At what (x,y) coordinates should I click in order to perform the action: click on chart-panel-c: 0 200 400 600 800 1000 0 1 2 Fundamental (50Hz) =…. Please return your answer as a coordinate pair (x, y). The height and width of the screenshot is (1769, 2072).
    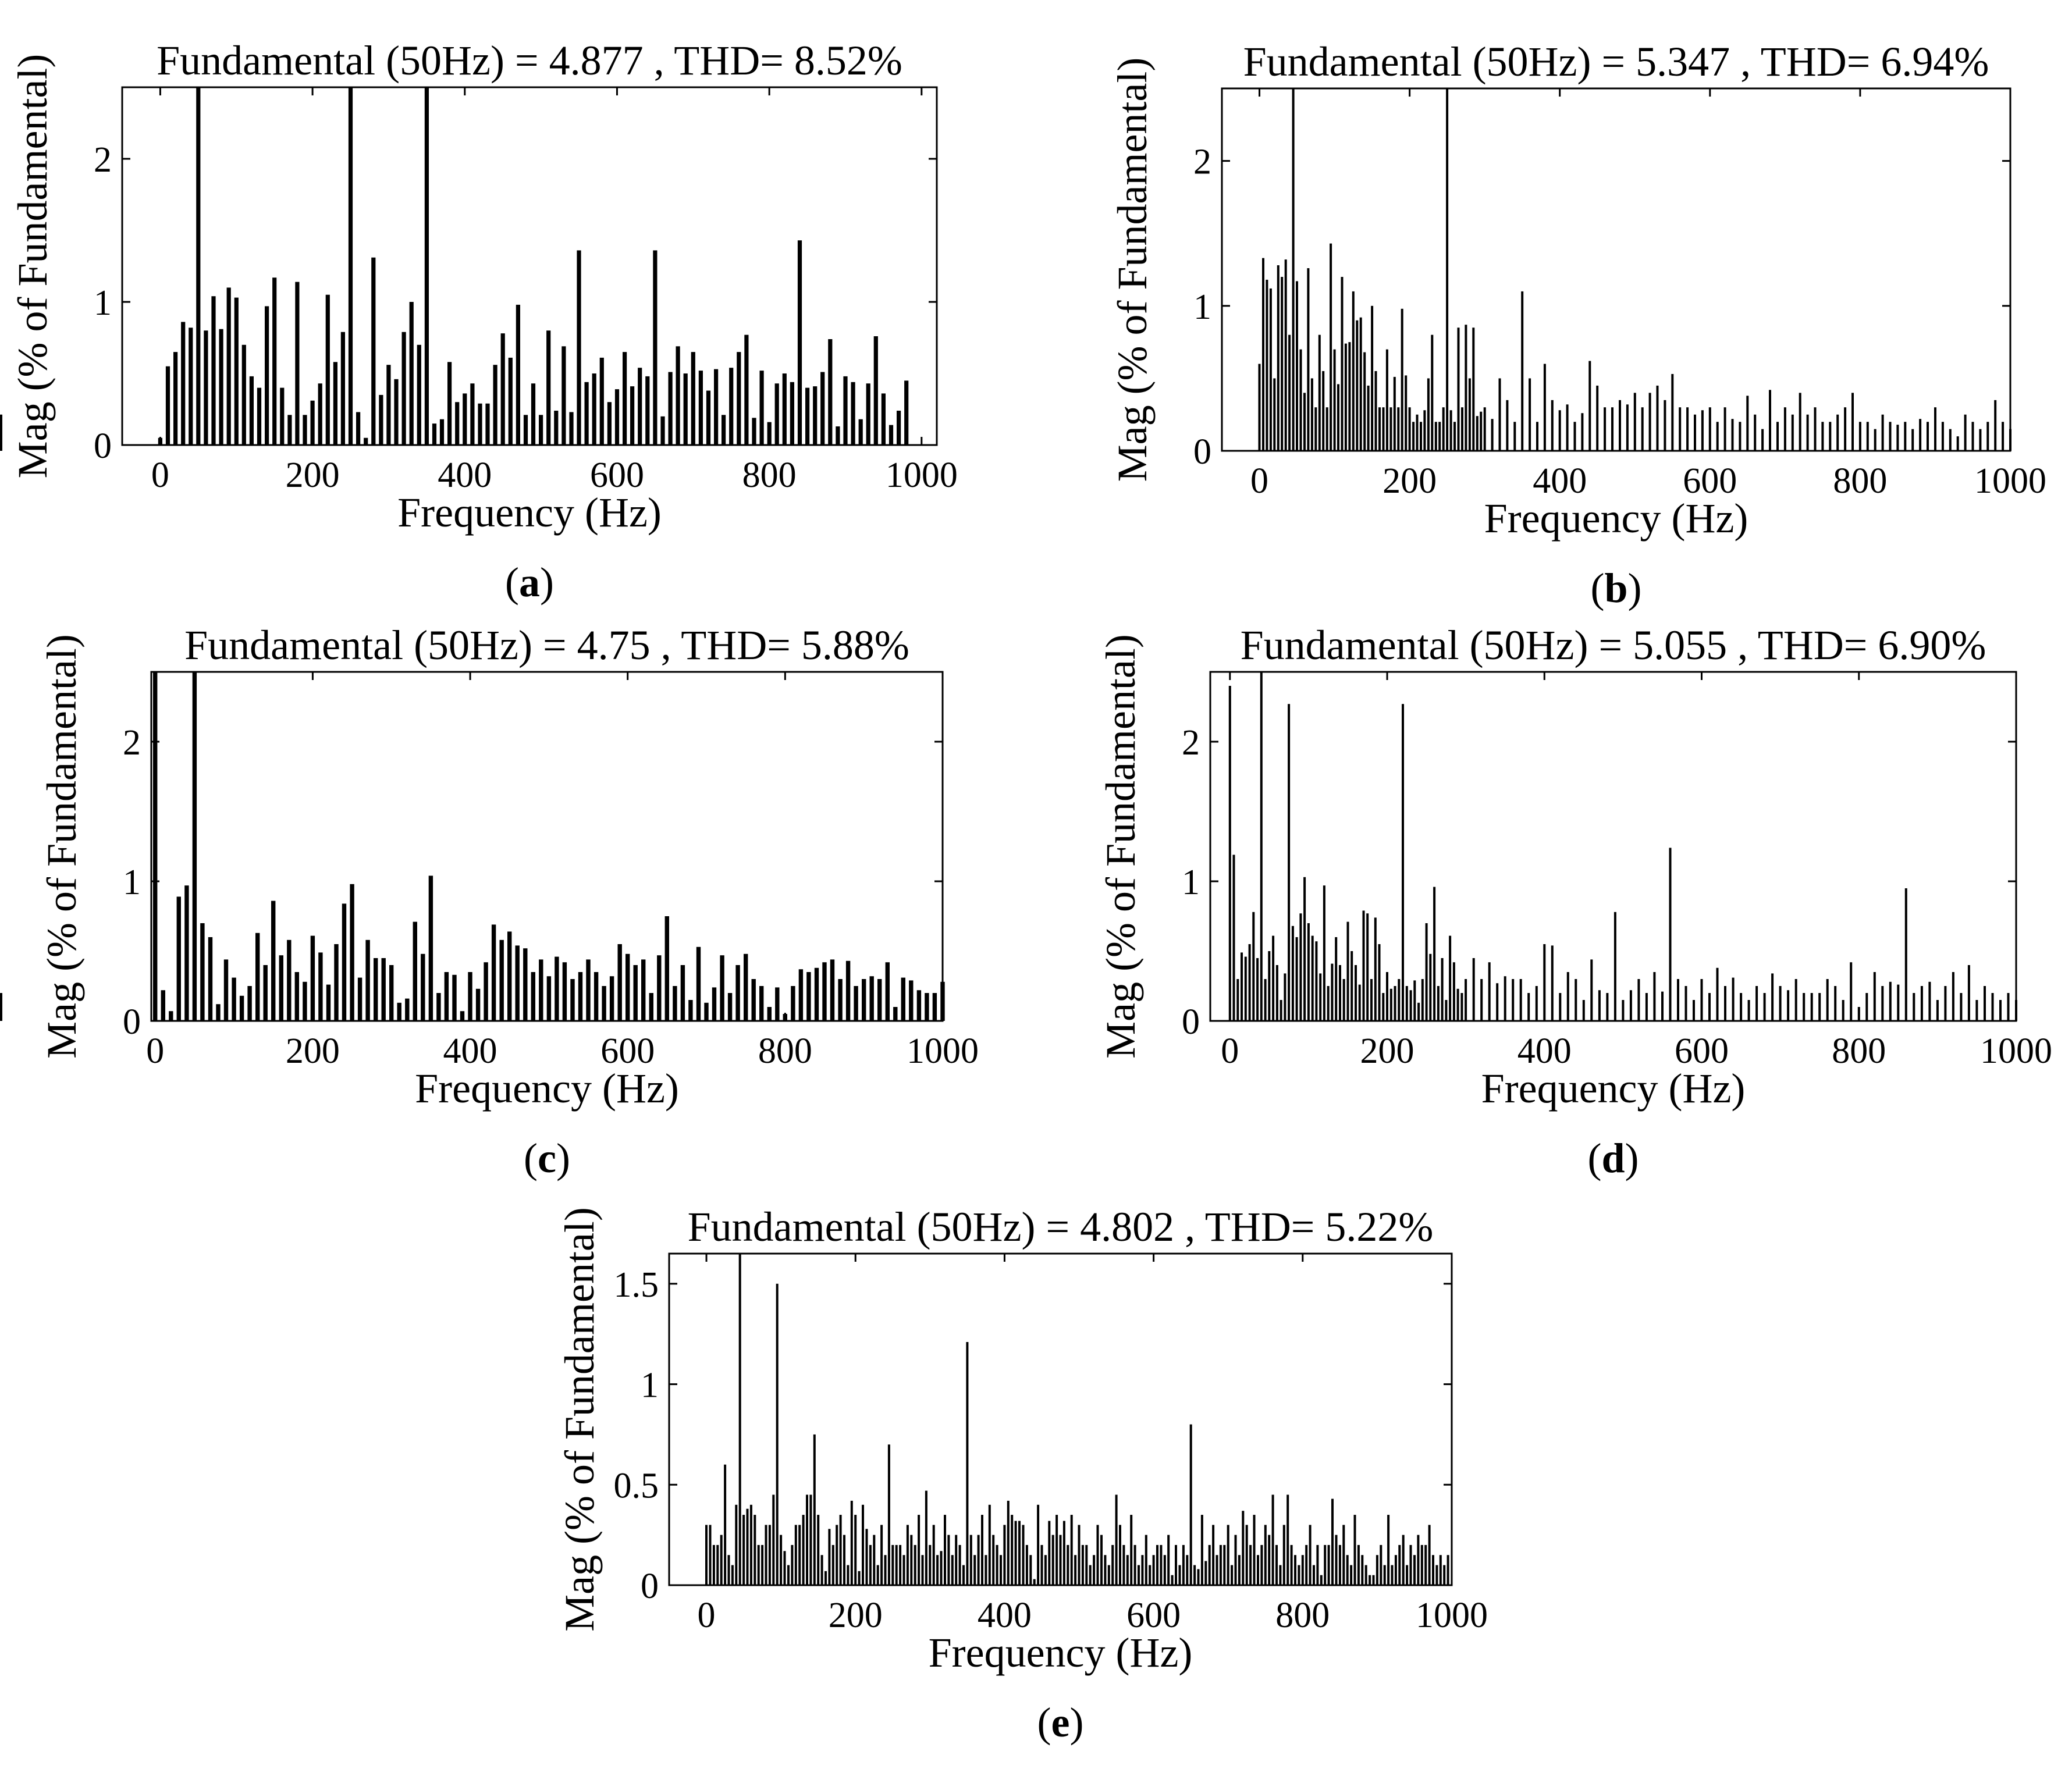
    Looking at the image, I should click on (508, 901).